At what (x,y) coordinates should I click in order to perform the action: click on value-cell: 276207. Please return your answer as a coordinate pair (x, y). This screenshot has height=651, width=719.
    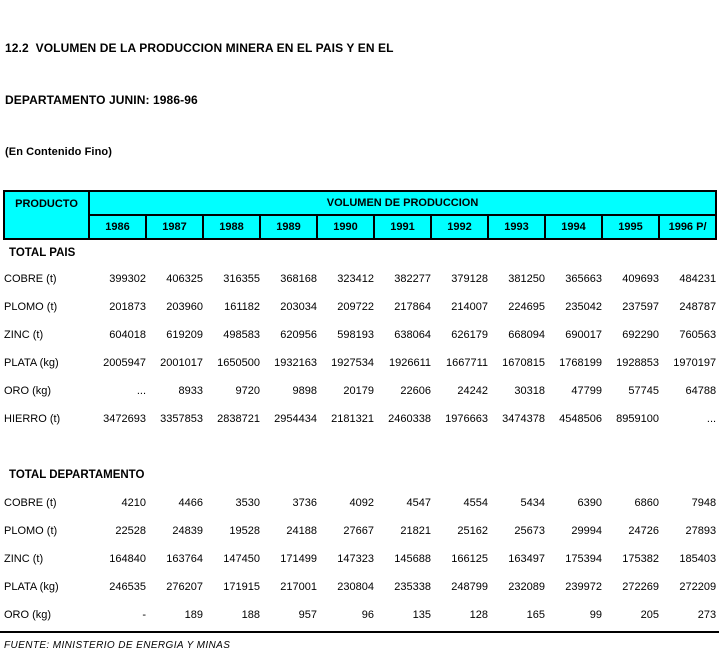
    Looking at the image, I should click on (184, 587).